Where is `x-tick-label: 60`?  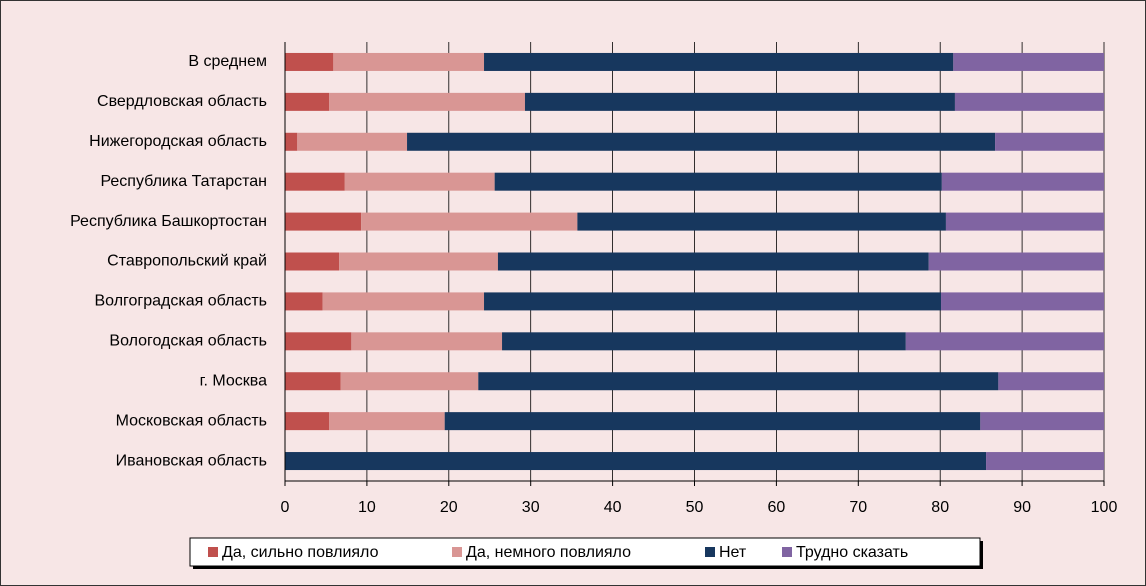 x-tick-label: 60 is located at coordinates (777, 507).